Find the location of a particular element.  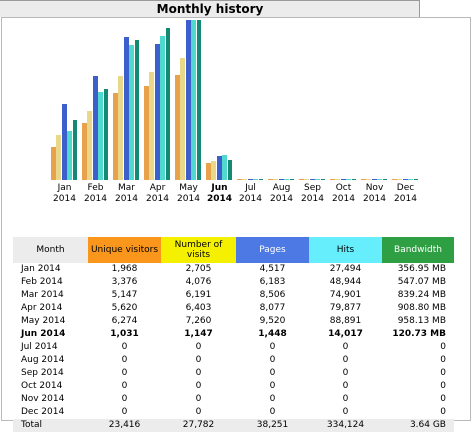

cell-month: Dec 2014 is located at coordinates (43, 412).